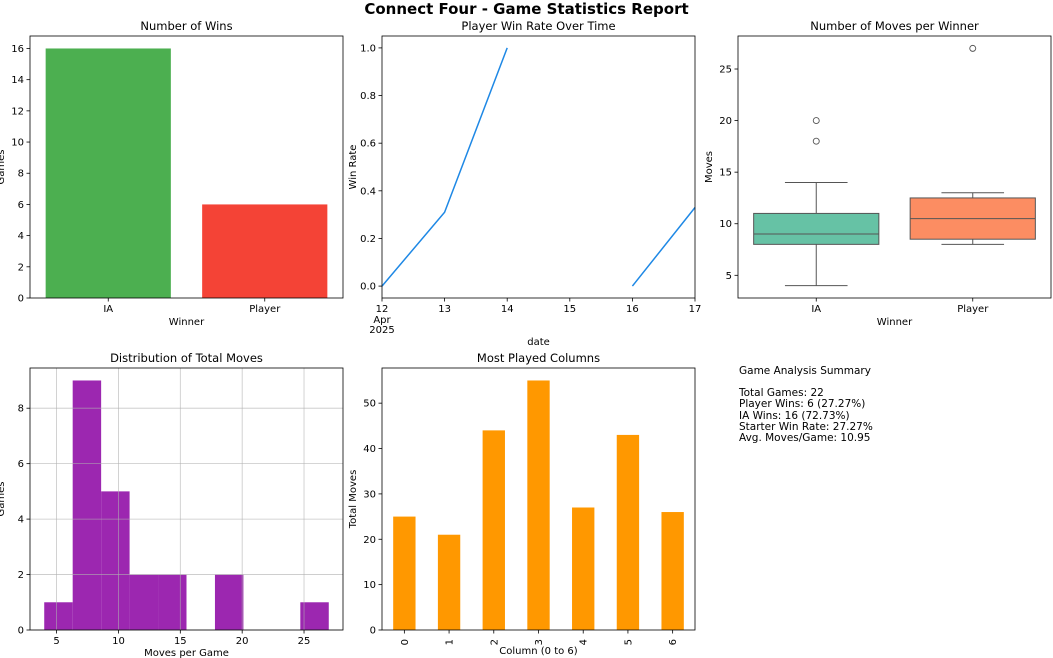  I want to click on x-tick-label: 17, so click(695, 309).